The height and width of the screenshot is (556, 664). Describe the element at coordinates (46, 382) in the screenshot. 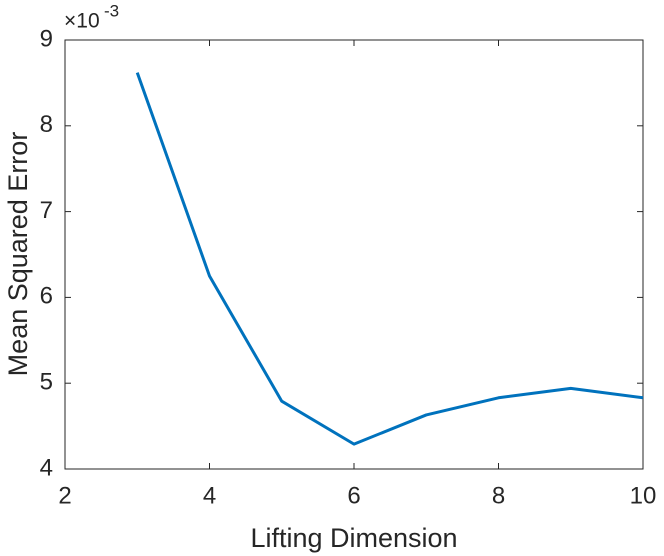

I see `y-tick-label: 5` at that location.